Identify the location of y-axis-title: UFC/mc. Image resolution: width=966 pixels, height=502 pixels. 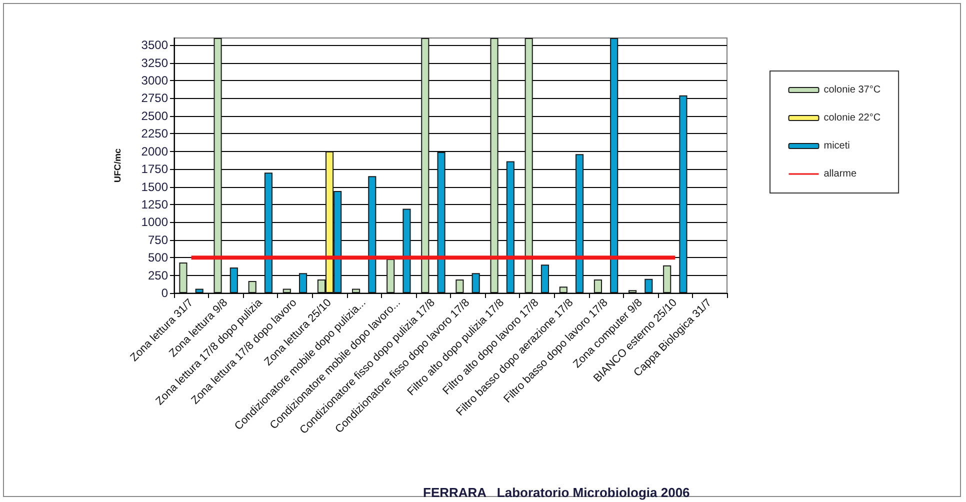
(117, 165).